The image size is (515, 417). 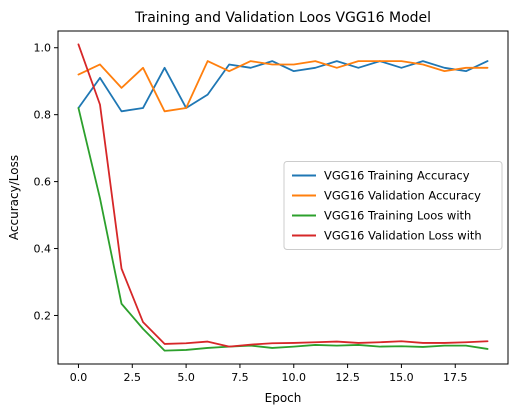 I want to click on x-tick-label: 7.5, so click(x=240, y=377).